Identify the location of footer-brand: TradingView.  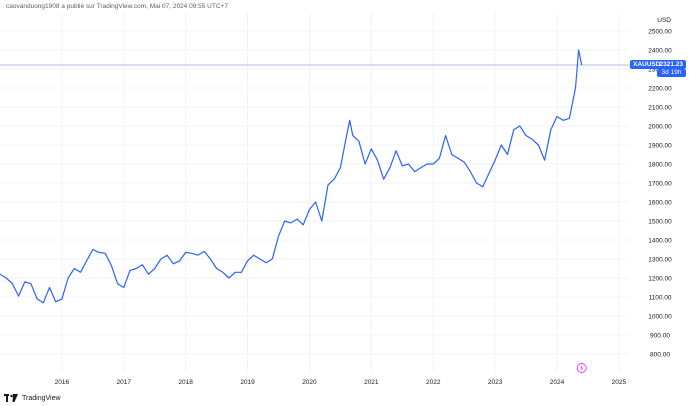
(32, 398).